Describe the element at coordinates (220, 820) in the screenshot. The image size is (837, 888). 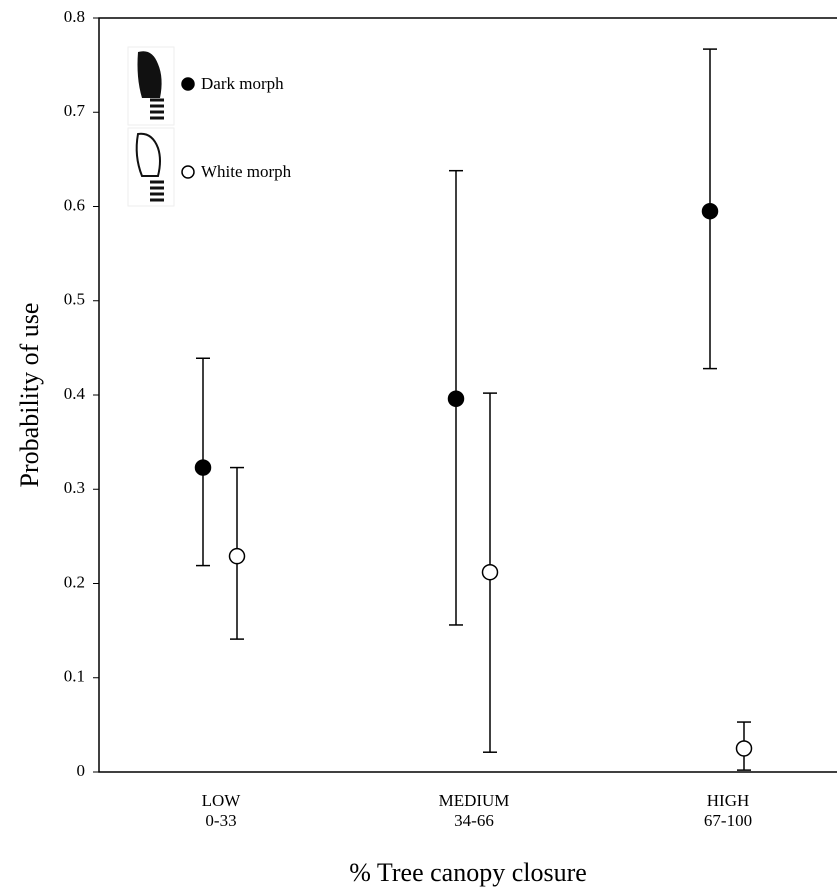
I see `x-tick-label: 0-33` at that location.